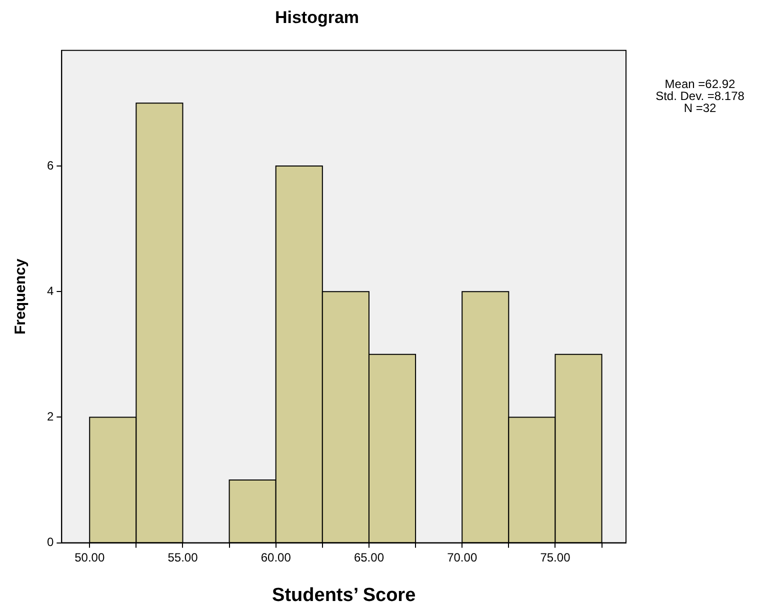 The height and width of the screenshot is (615, 776). I want to click on y-tick-label: 0, so click(50, 542).